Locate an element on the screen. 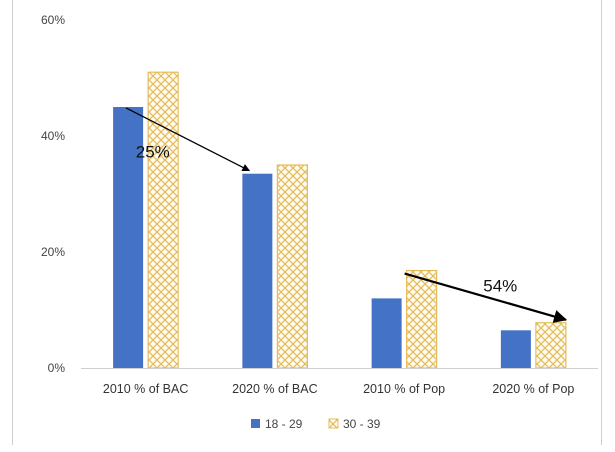 The width and height of the screenshot is (615, 452). x-tick-label: 2020 % of Pop is located at coordinates (533, 389).